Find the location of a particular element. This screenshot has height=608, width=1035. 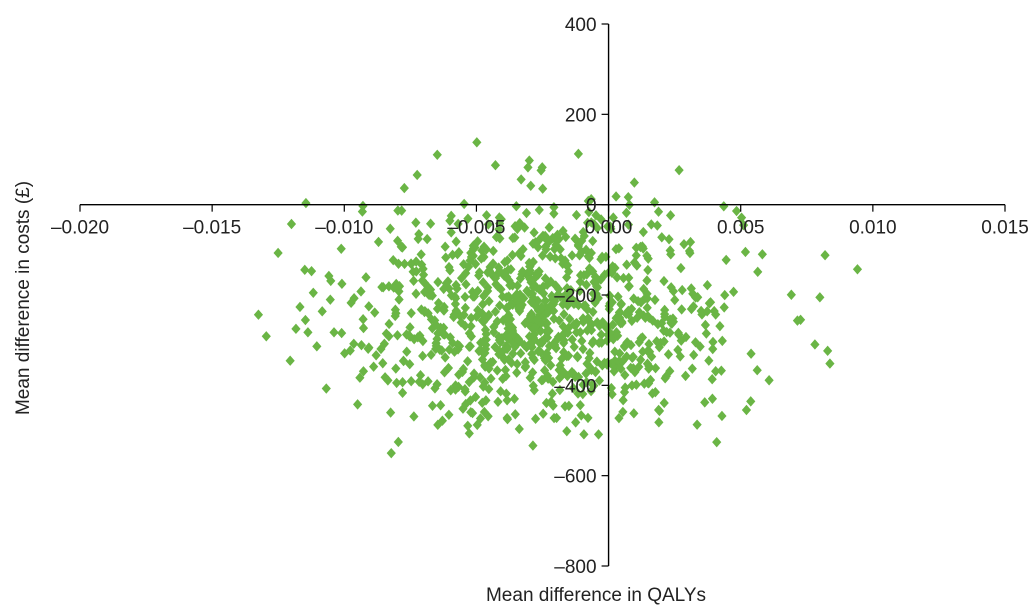

x-axis-title: Mean difference in QALYs is located at coordinates (596, 595).